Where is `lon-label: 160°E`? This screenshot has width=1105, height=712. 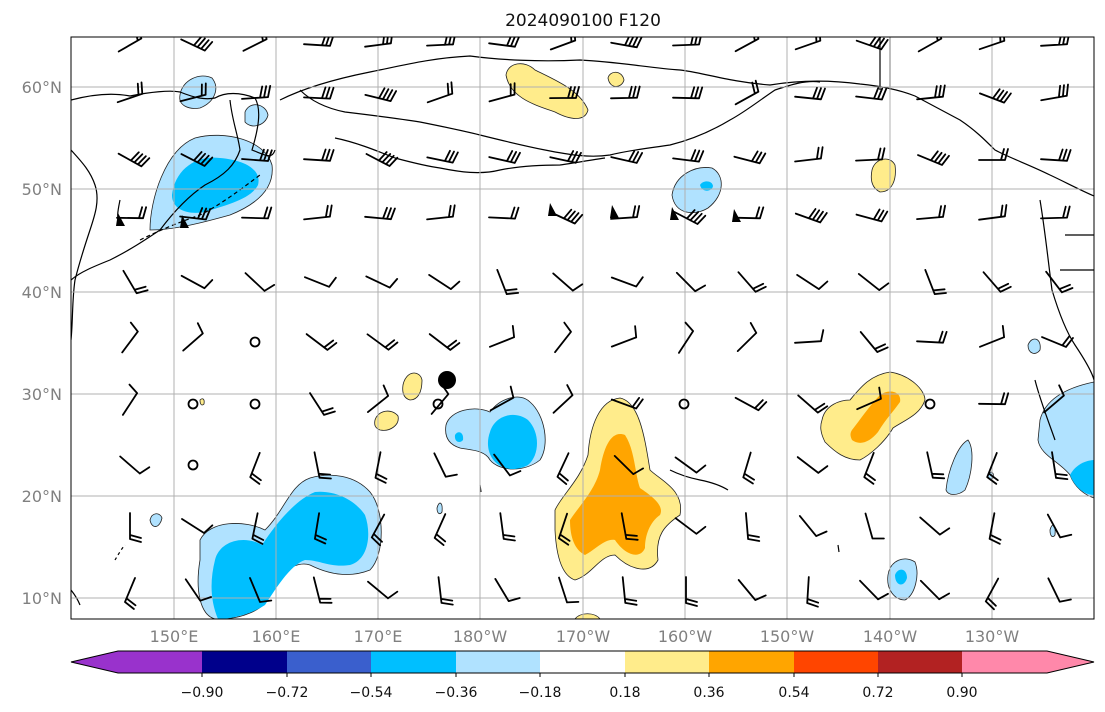 lon-label: 160°E is located at coordinates (276, 636).